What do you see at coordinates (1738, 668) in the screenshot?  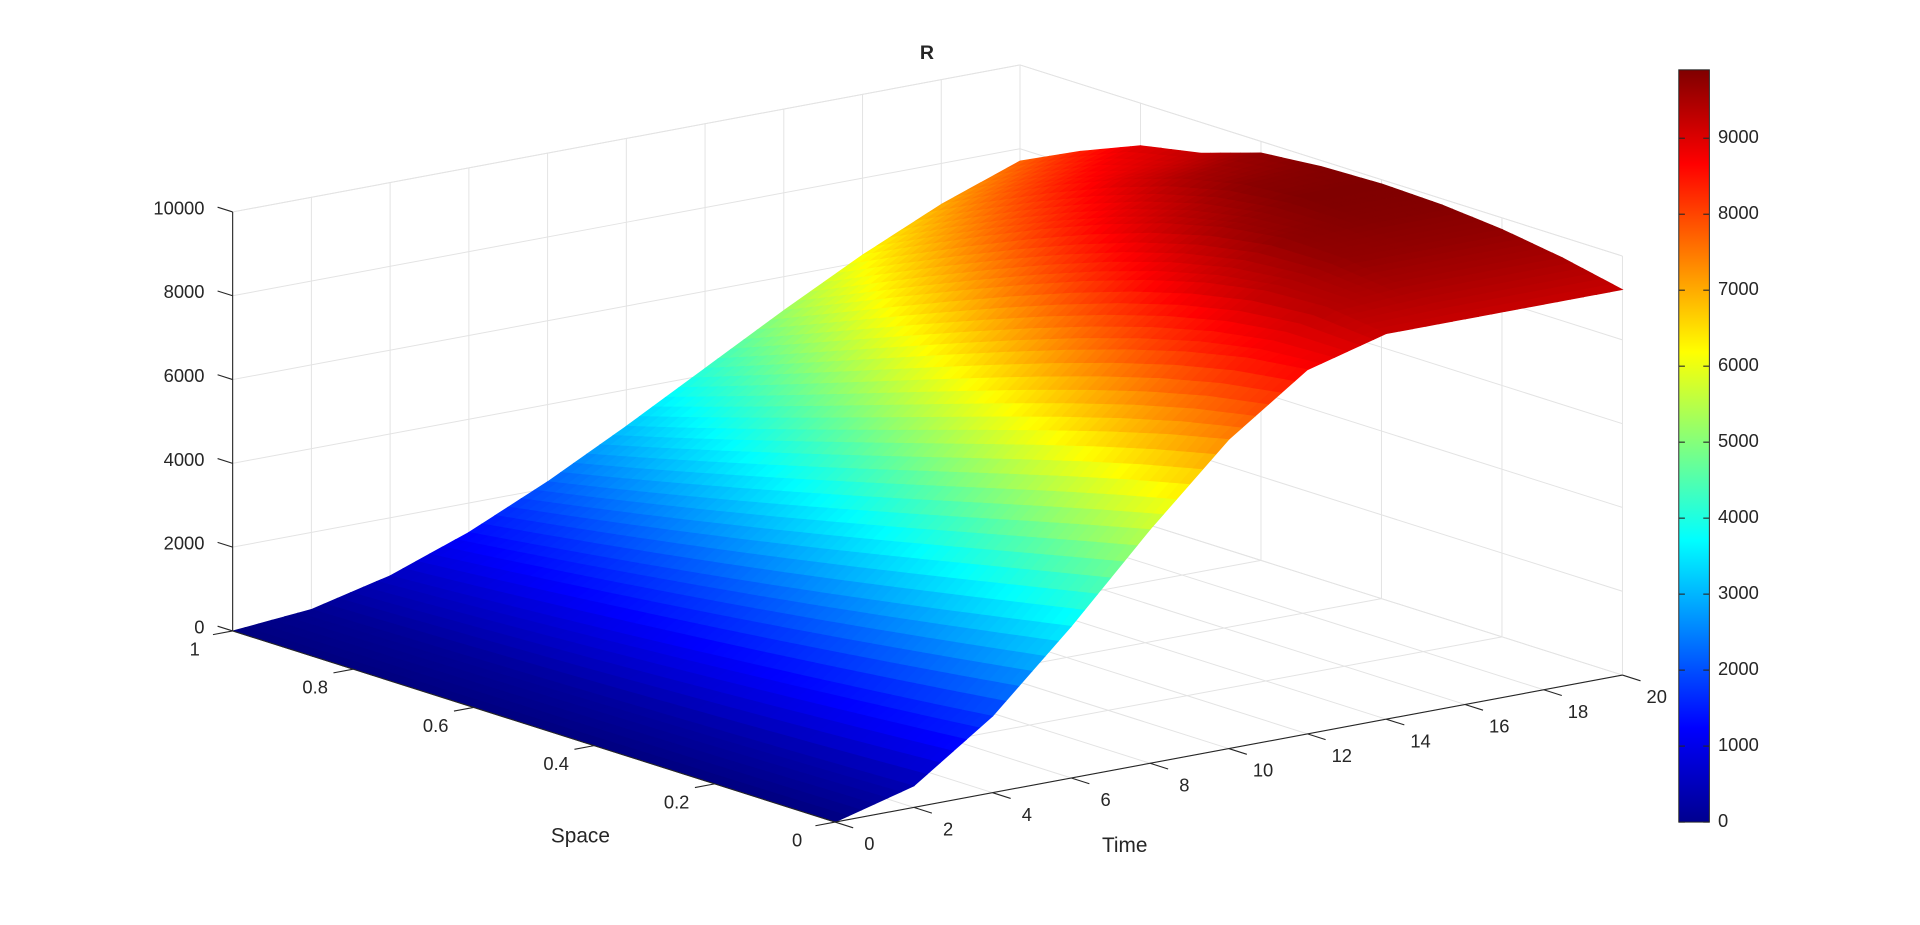 I see `colorbar-tick-label: 2000` at bounding box center [1738, 668].